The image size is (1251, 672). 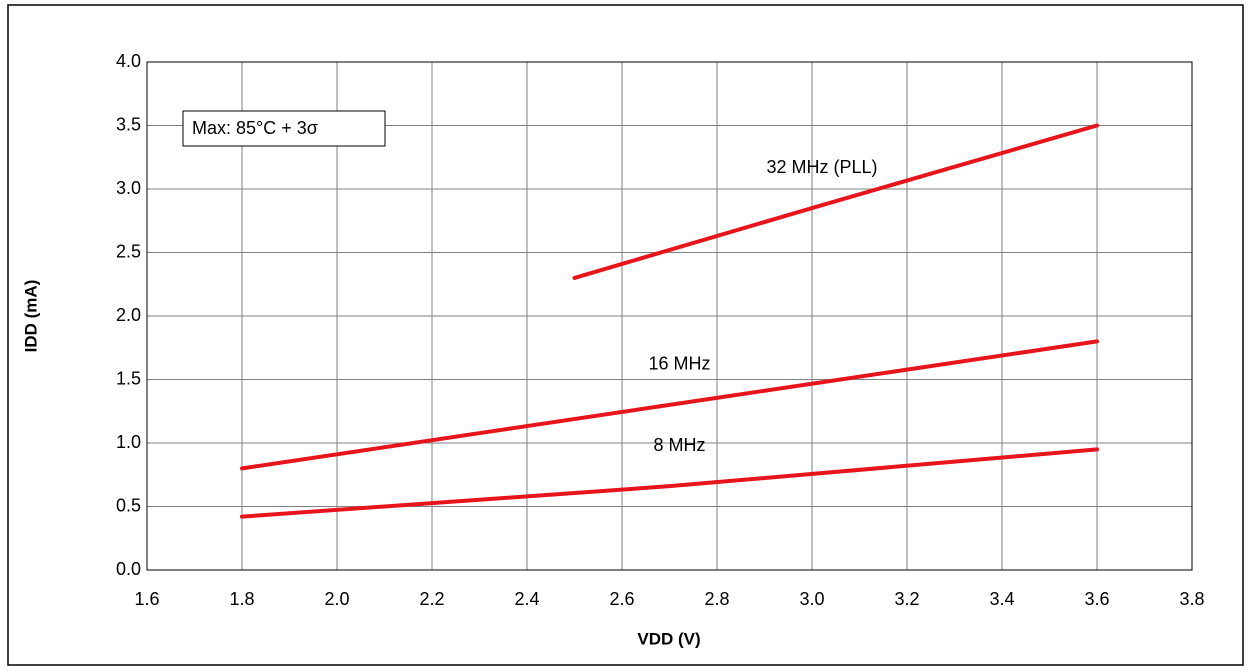 What do you see at coordinates (128, 378) in the screenshot?
I see `y-tick-label: 1.5` at bounding box center [128, 378].